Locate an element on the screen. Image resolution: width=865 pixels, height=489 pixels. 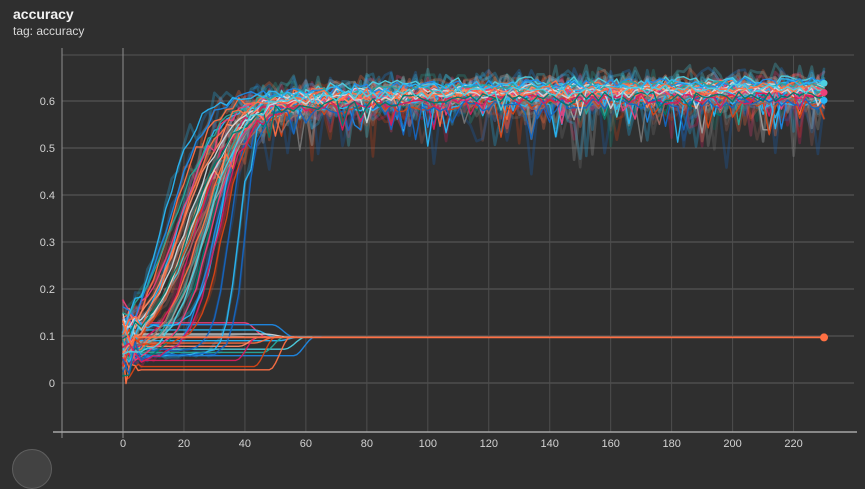
svg-text: 80 is located at coordinates (367, 444).